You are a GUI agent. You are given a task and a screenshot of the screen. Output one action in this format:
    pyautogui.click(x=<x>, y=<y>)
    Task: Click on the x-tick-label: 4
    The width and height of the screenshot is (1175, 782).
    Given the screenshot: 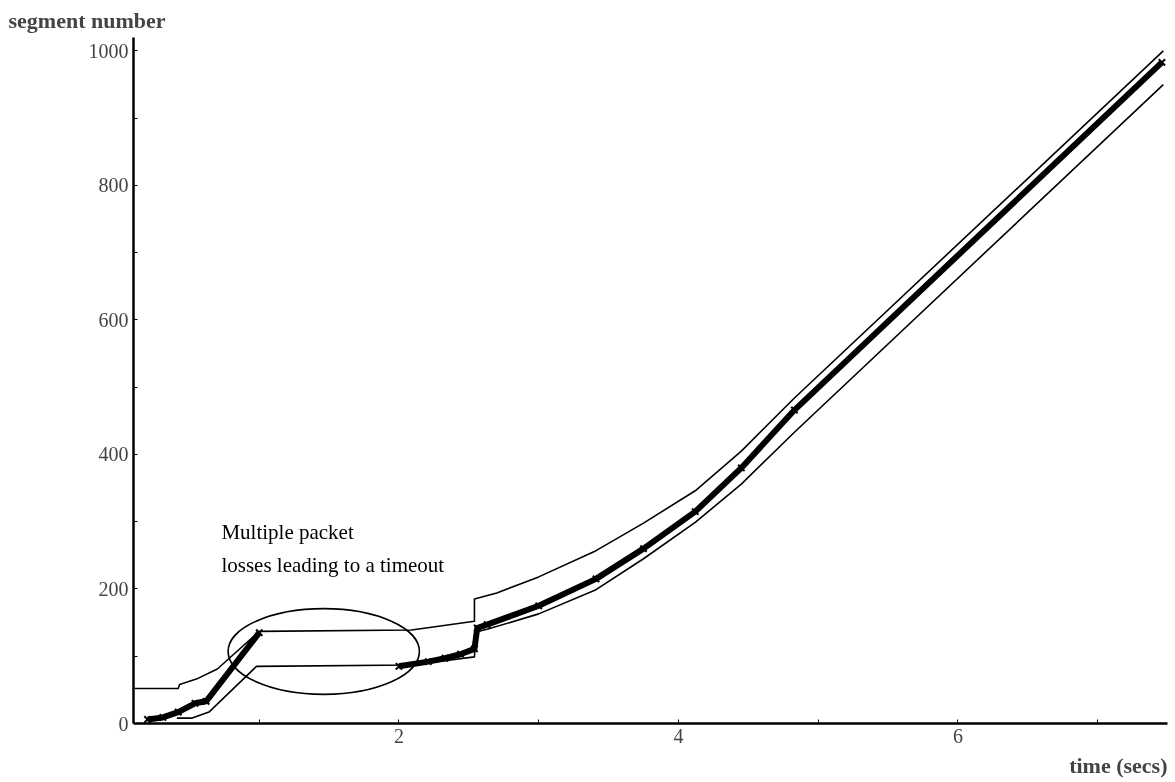 What is the action you would take?
    pyautogui.click(x=678, y=735)
    